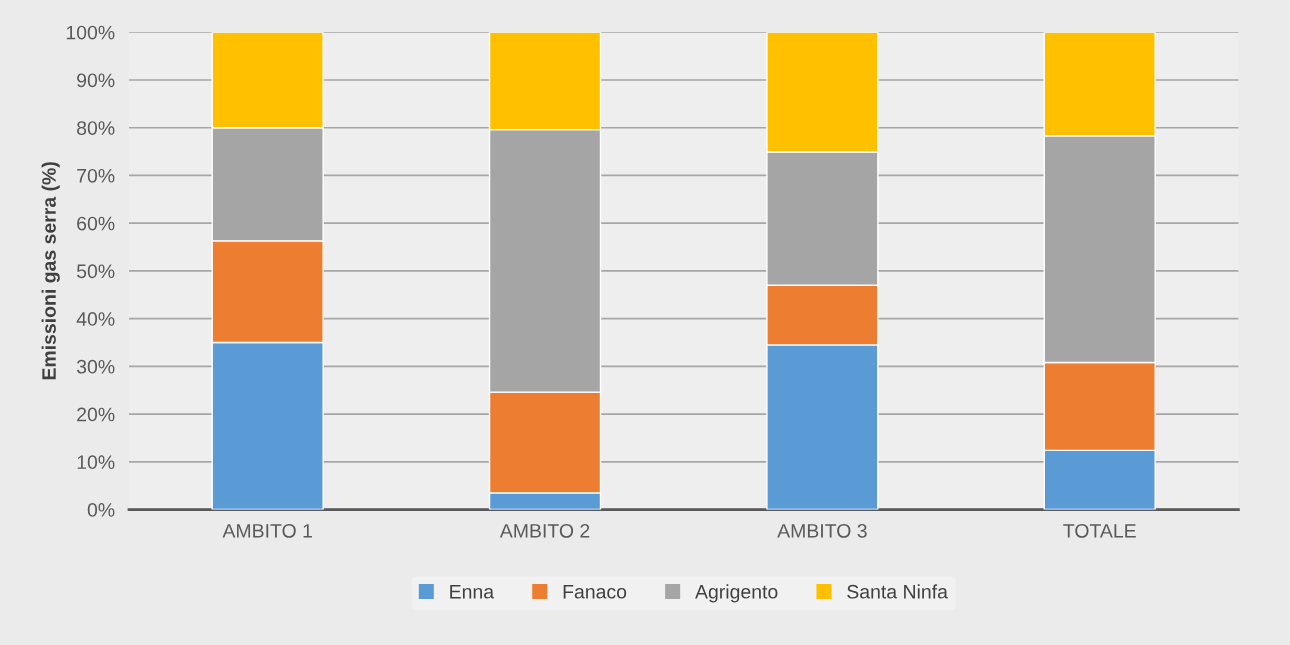 The image size is (1290, 645). Describe the element at coordinates (595, 592) in the screenshot. I see `legend-label: Fanaco` at that location.